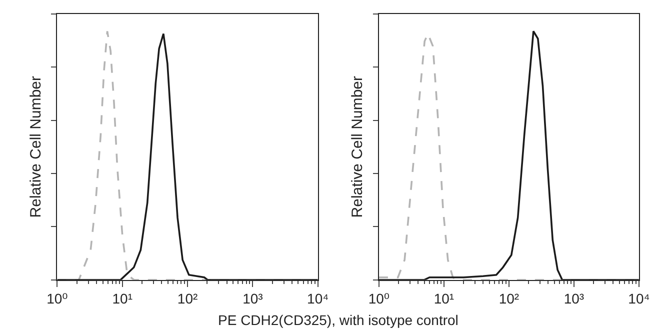  I want to click on x-axis-title: PE CDH2(CD325), with isotype control, so click(338, 320).